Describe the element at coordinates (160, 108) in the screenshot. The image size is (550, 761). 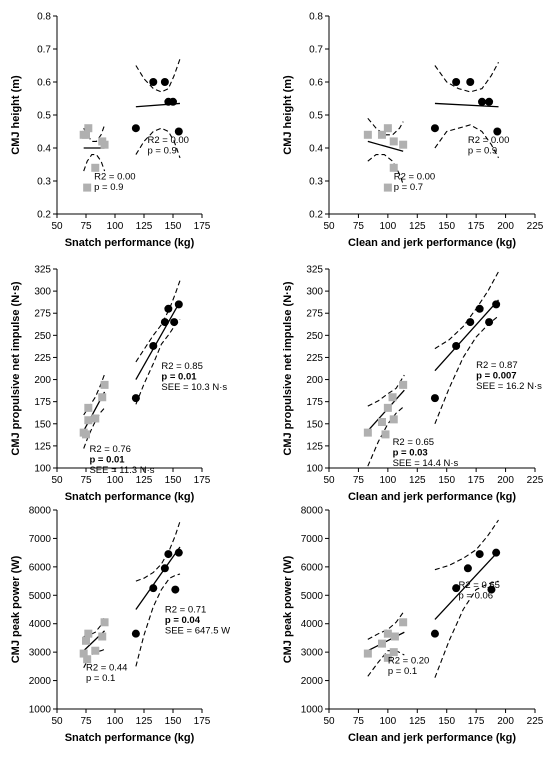
I see `male-series: R2 = 0.00p = 0.9` at that location.